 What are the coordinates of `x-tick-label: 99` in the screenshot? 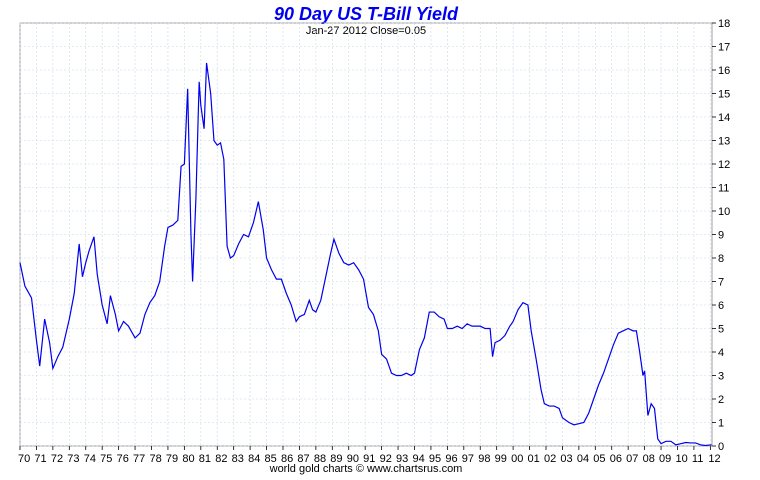 It's located at (501, 459).